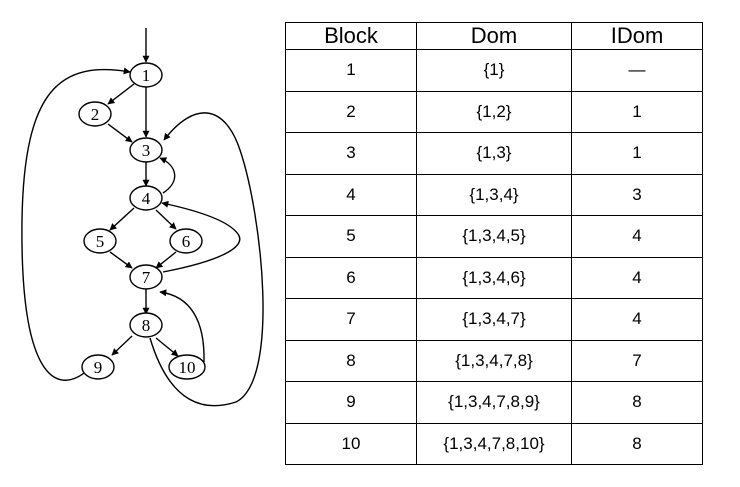  What do you see at coordinates (637, 194) in the screenshot?
I see `idom-cell: 3` at bounding box center [637, 194].